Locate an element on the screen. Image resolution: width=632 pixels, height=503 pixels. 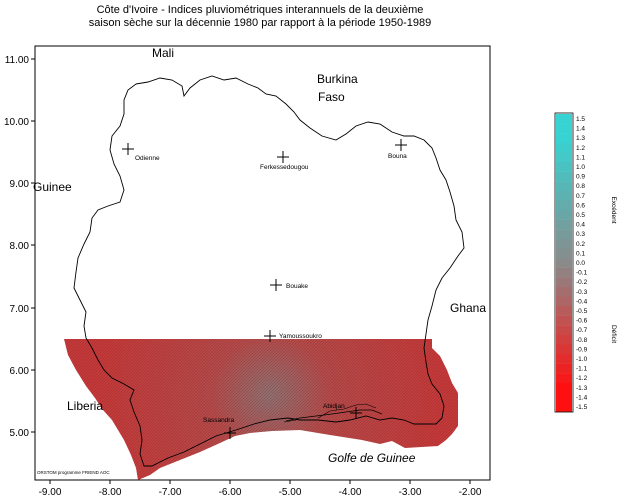
legend-value-label: 0.7 is located at coordinates (580, 196).